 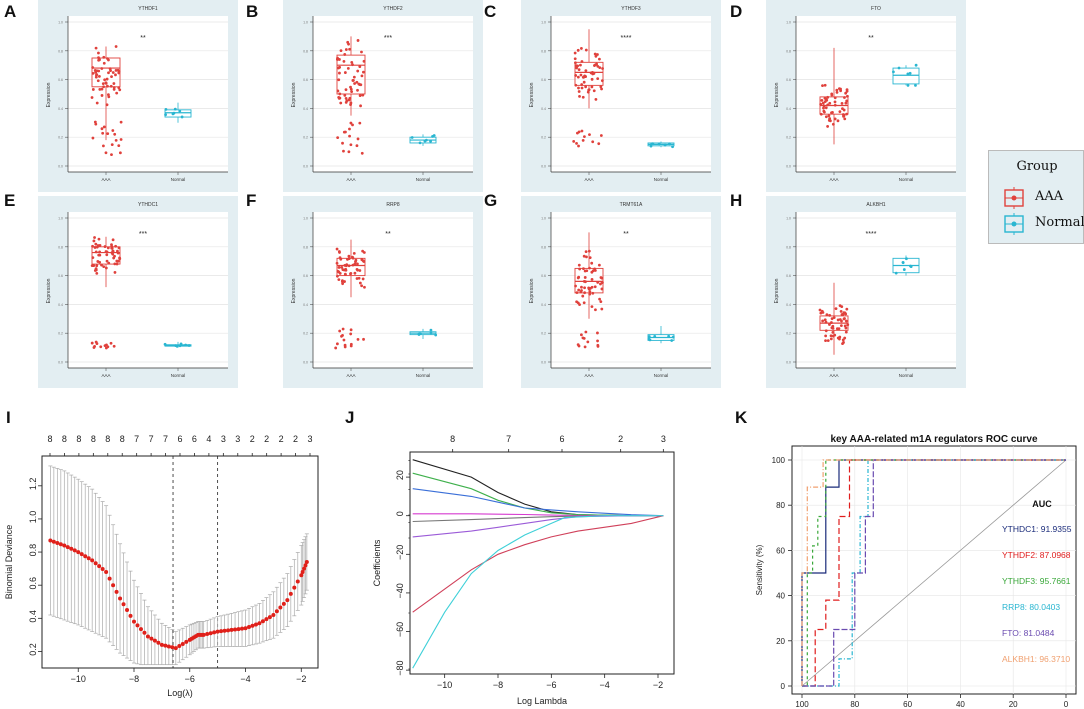 What do you see at coordinates (60, 109) in the screenshot?
I see `y-tick-label: 0.4` at bounding box center [60, 109].